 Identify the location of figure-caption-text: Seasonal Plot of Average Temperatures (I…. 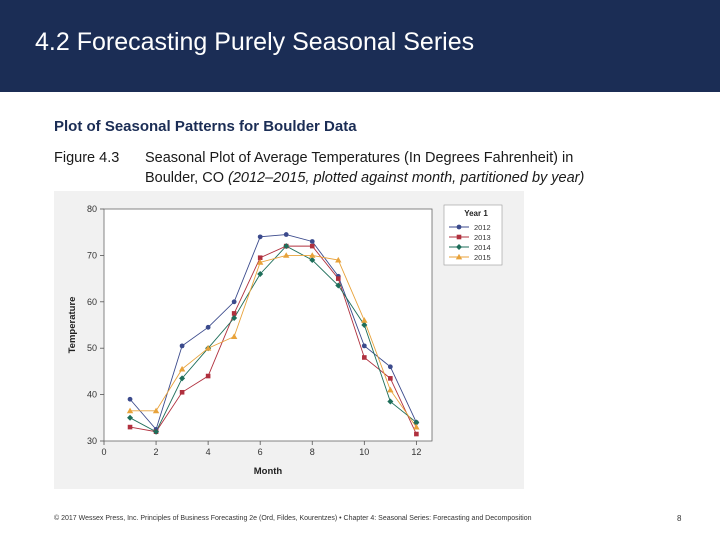
(415, 168).